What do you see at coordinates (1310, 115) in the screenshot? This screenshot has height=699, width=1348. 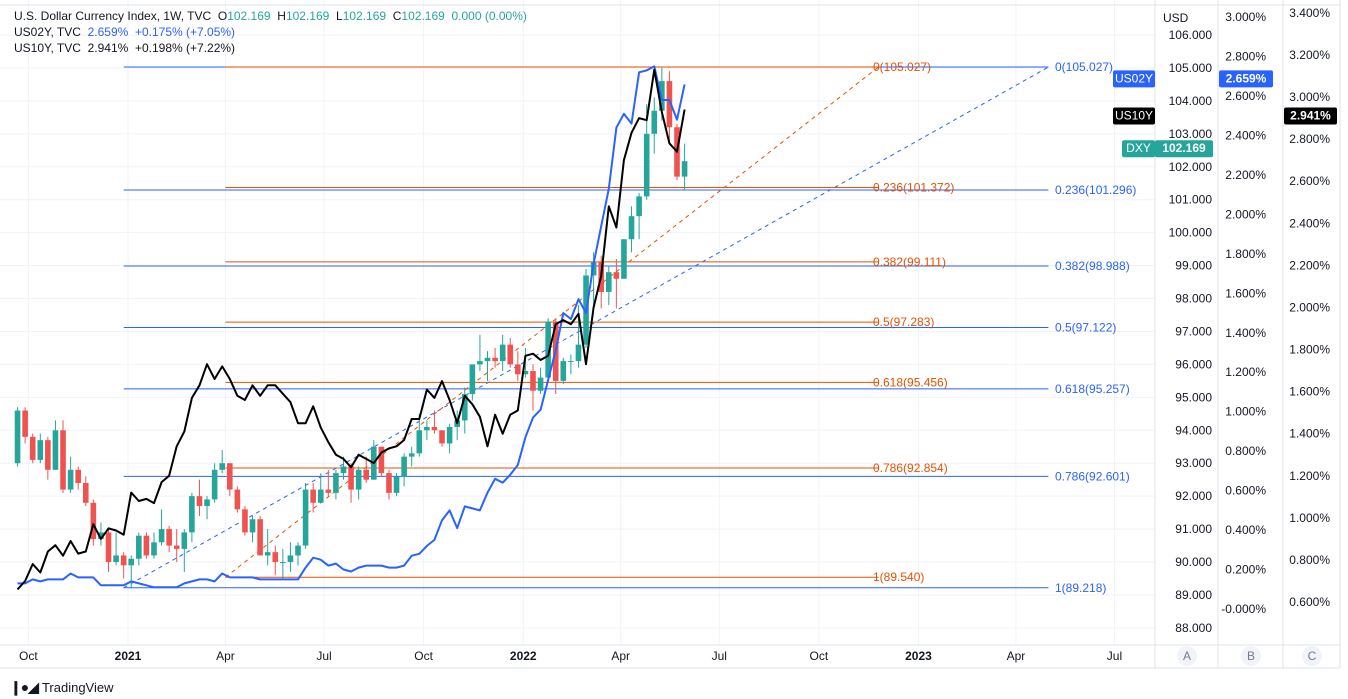 I see `us10y-price-label: 2.941%` at bounding box center [1310, 115].